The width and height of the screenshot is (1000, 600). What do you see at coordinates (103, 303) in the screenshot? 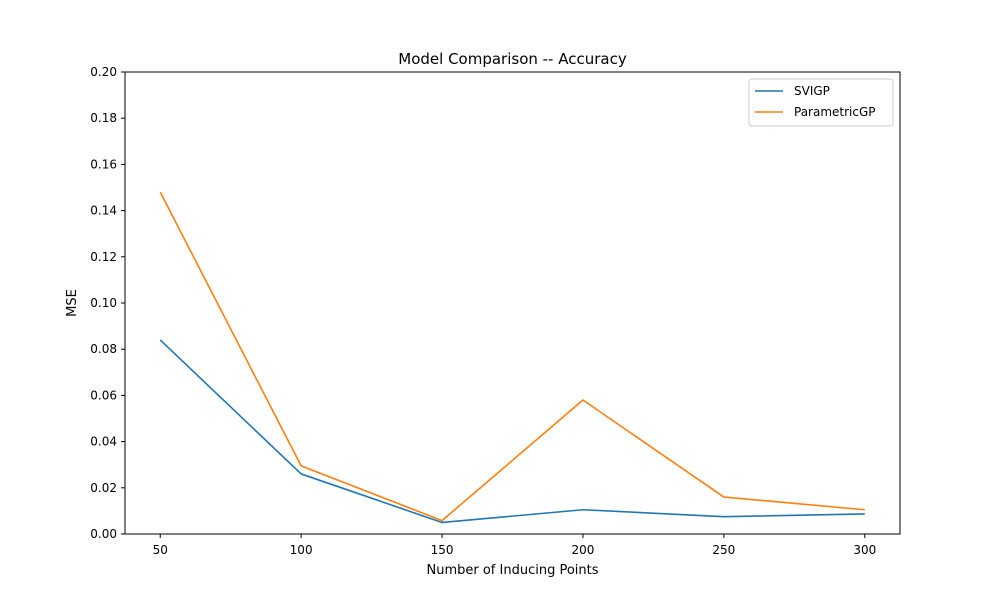
I see `y-tick-label: 0.10` at bounding box center [103, 303].